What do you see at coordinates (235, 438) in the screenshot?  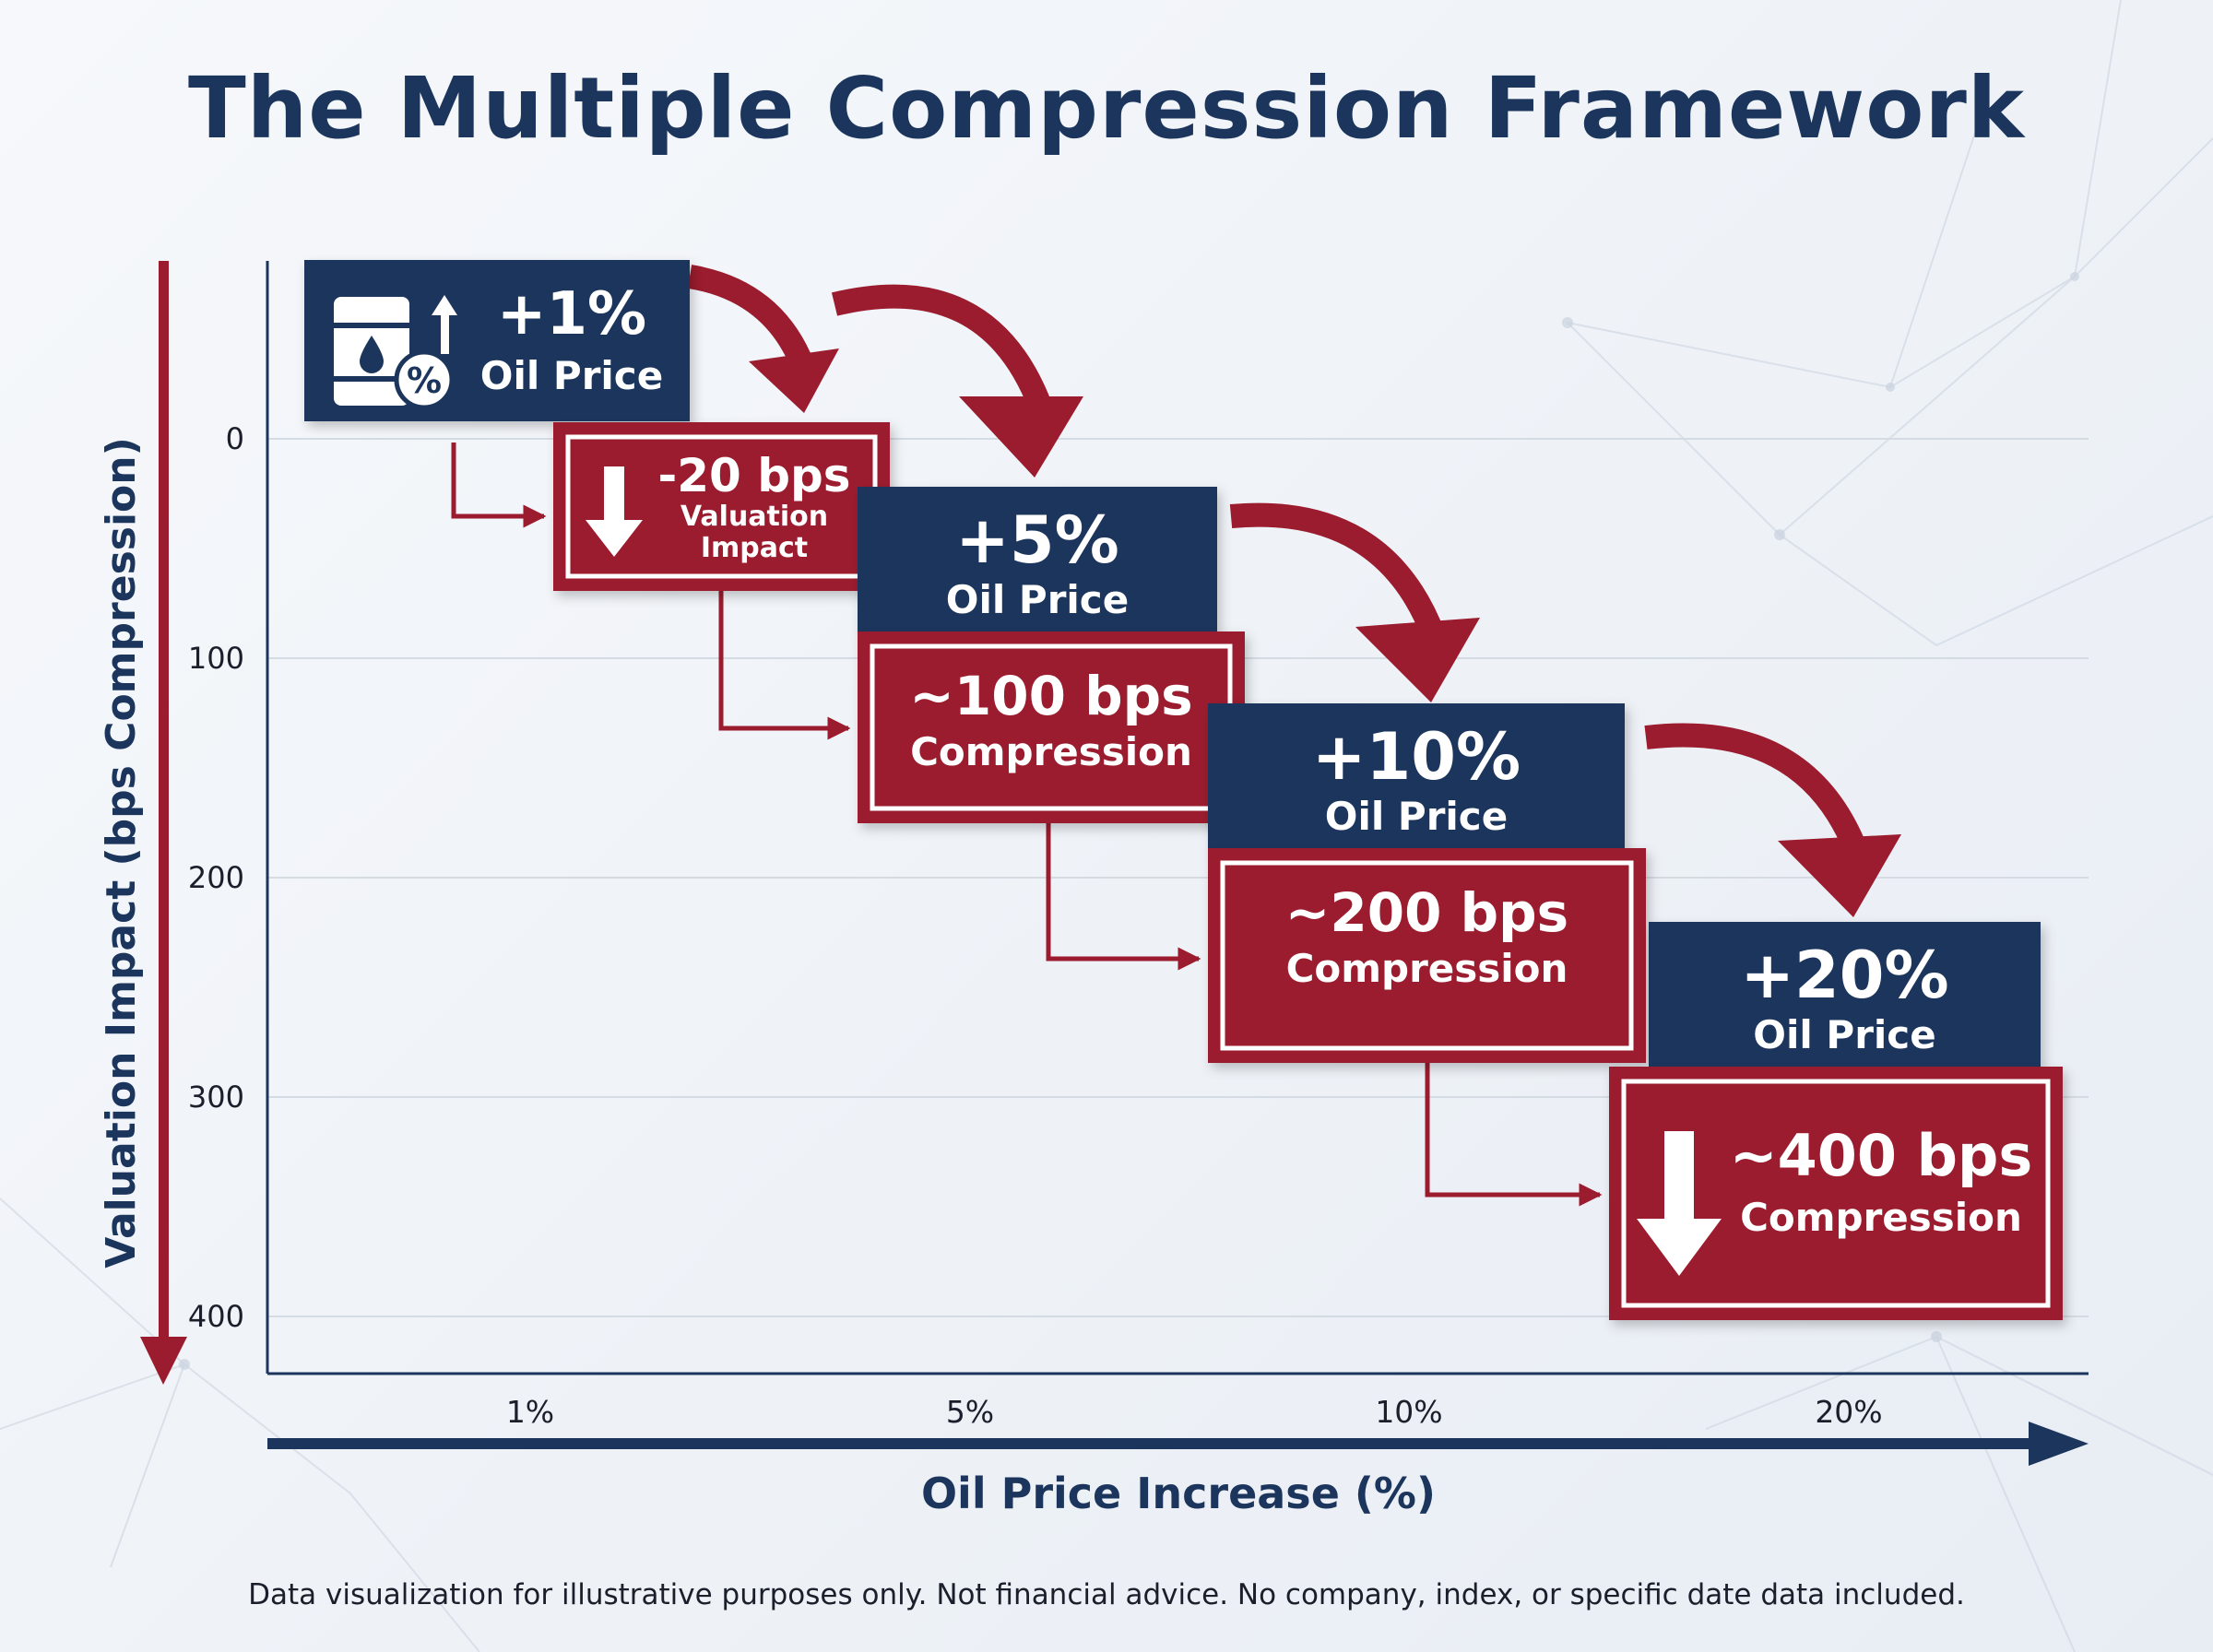 I see `y-tick-label: 0` at bounding box center [235, 438].